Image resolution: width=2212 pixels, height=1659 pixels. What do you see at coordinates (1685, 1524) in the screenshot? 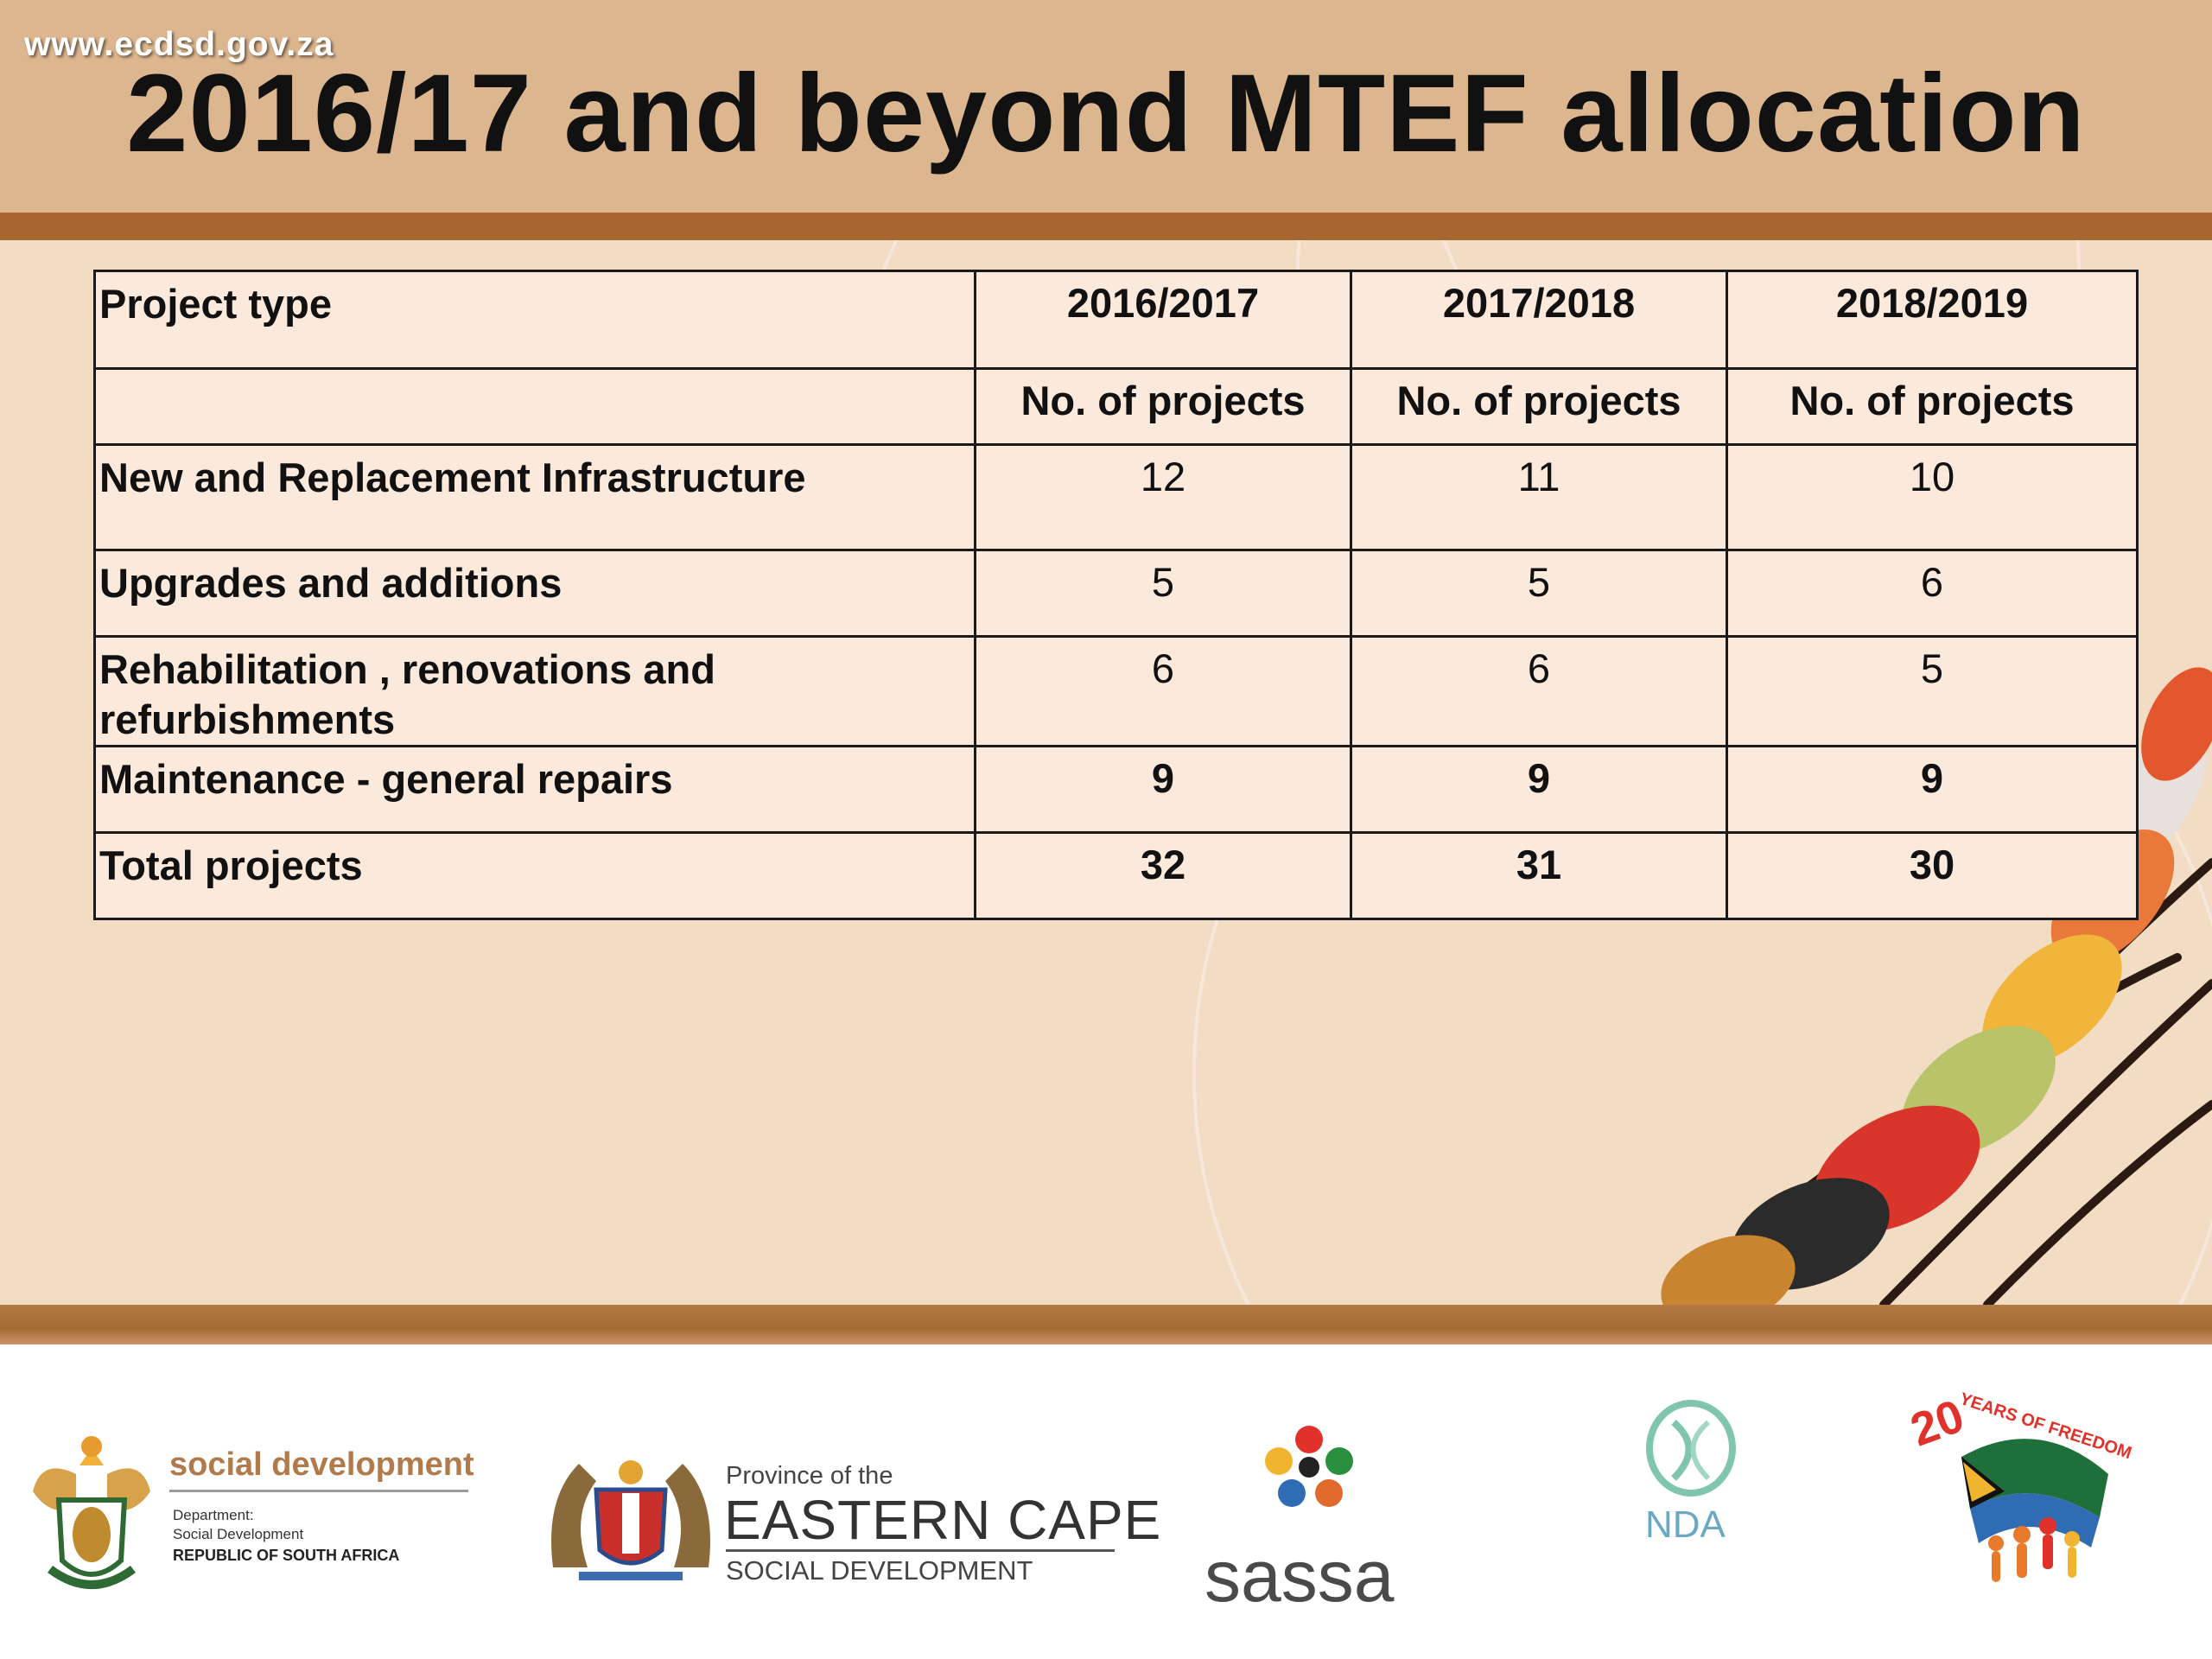
I see `nda-name: NDA` at bounding box center [1685, 1524].